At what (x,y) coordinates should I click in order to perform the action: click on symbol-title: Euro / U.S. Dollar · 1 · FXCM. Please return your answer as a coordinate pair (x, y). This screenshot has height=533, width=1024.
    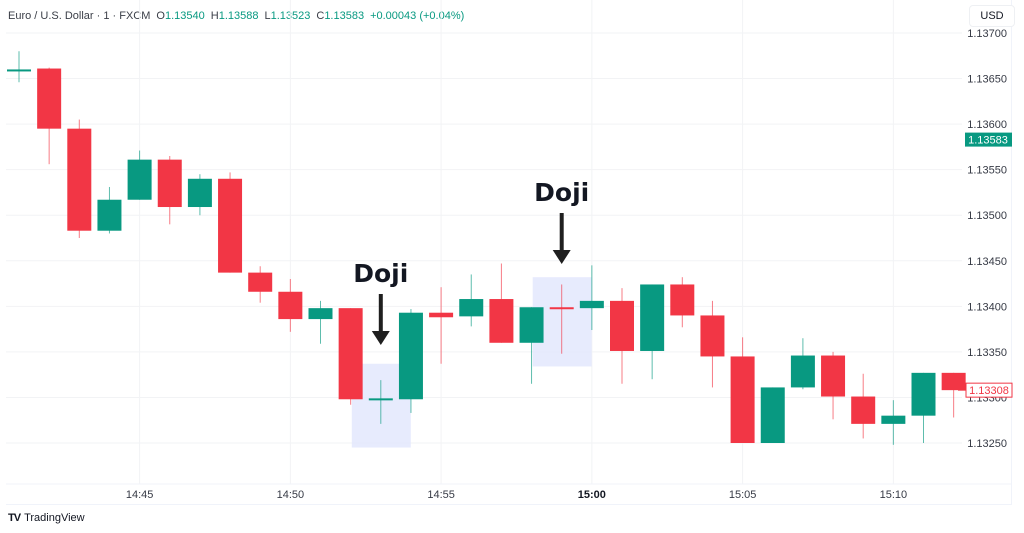
    Looking at the image, I should click on (79, 16).